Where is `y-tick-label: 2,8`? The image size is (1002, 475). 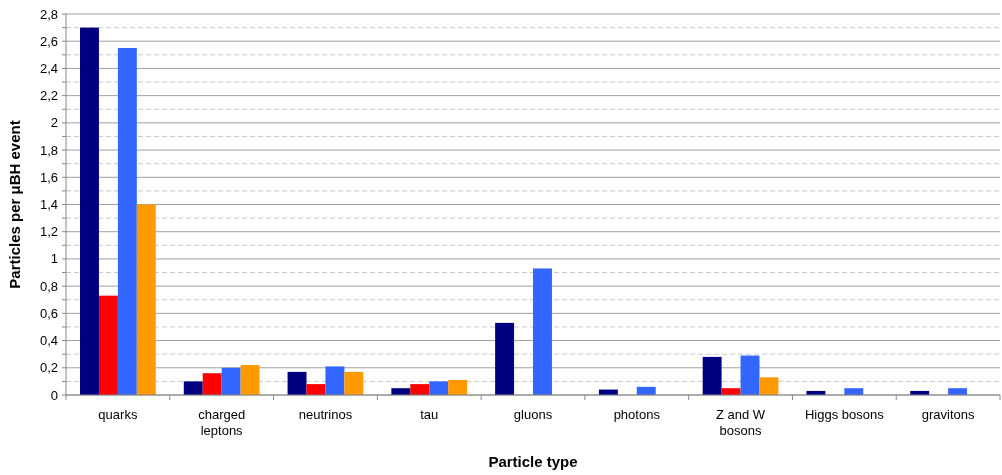
y-tick-label: 2,8 is located at coordinates (48, 14).